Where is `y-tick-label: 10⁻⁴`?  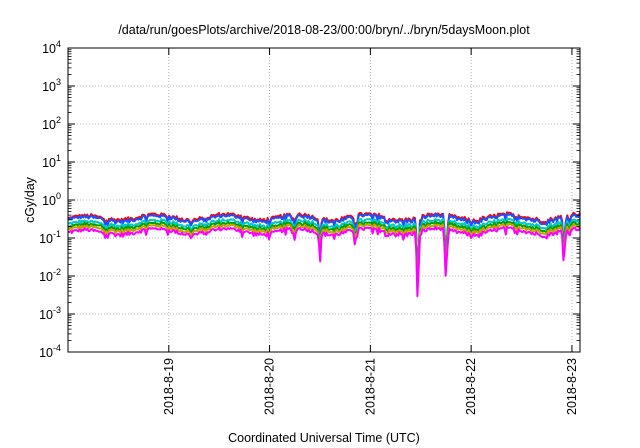 y-tick-label: 10⁻⁴ is located at coordinates (50, 351).